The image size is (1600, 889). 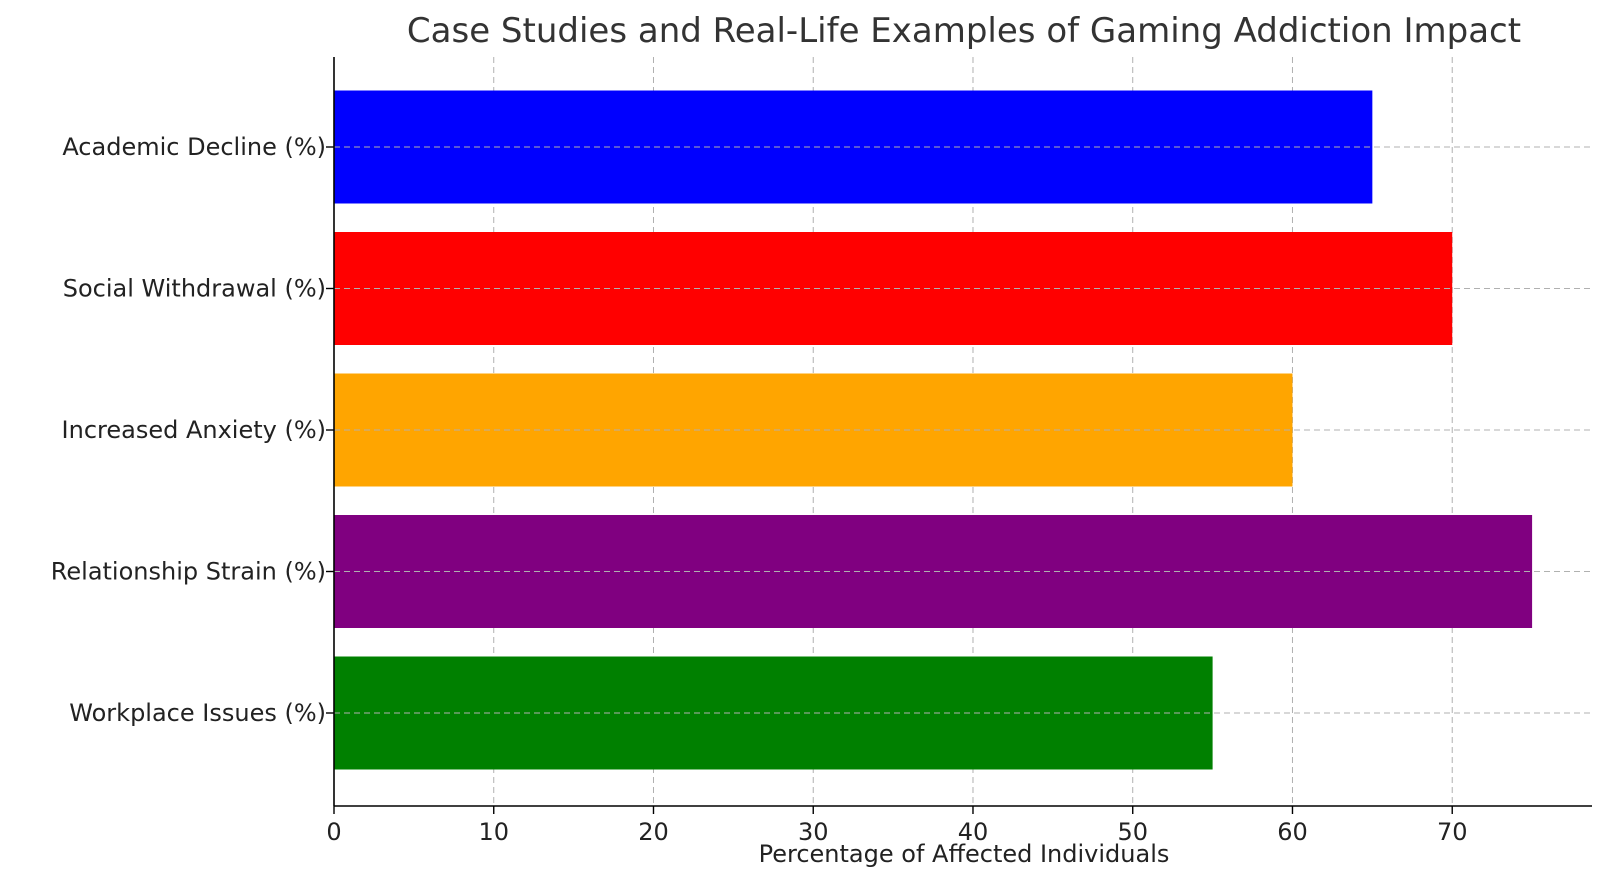 I want to click on category-label: Social Withdrawal (%), so click(x=194, y=289).